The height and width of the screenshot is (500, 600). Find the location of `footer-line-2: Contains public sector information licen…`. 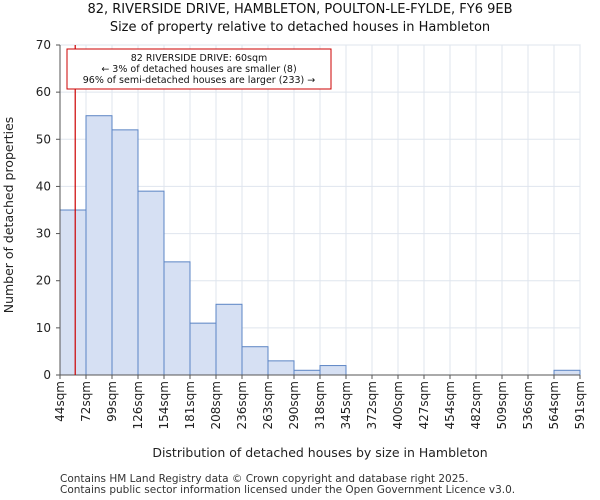

footer-line-2: Contains public sector information licen… is located at coordinates (288, 490).